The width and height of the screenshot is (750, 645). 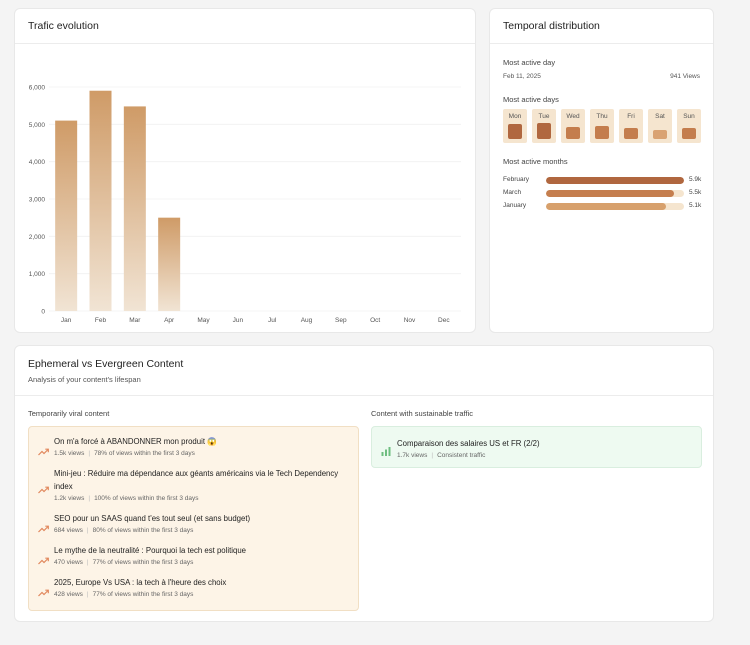 I want to click on y-tick-label: 5,000, so click(x=37, y=125).